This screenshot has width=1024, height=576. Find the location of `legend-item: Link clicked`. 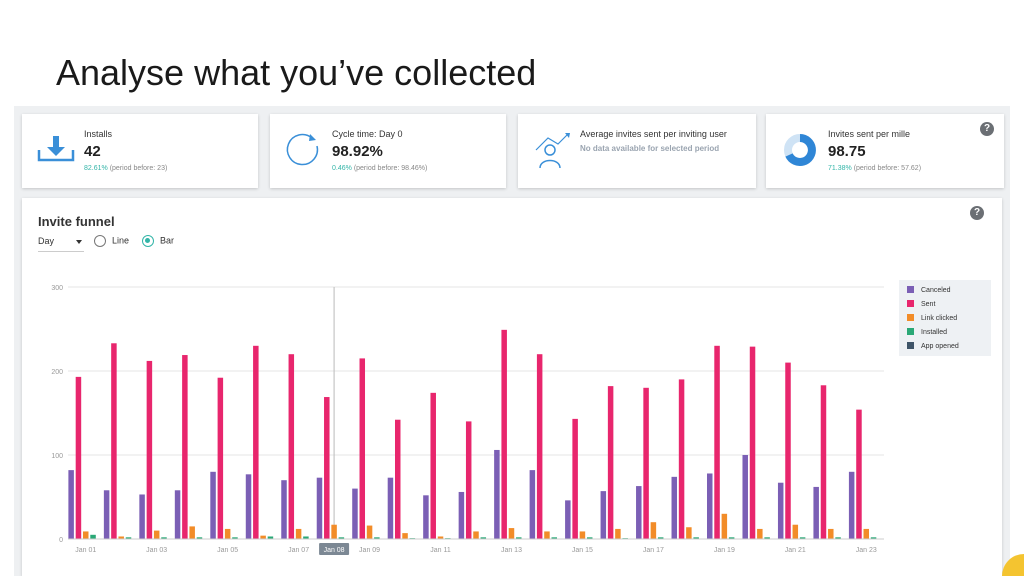

legend-item: Link clicked is located at coordinates (932, 318).